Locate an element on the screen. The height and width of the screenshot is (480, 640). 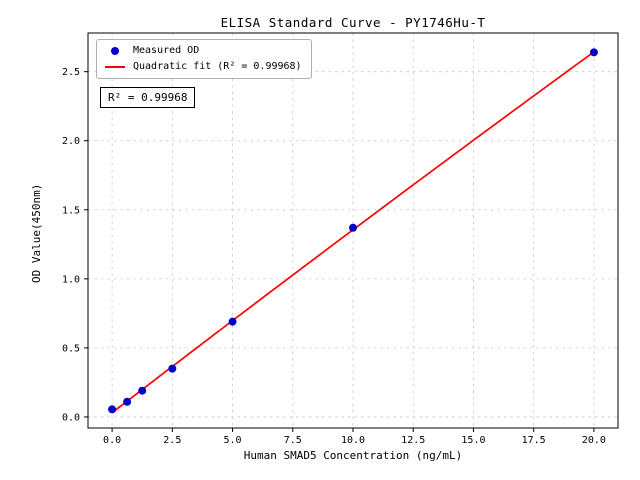
legend-label-quadratic-fit: Quadratic fit (R² = 0.99968) is located at coordinates (217, 66).